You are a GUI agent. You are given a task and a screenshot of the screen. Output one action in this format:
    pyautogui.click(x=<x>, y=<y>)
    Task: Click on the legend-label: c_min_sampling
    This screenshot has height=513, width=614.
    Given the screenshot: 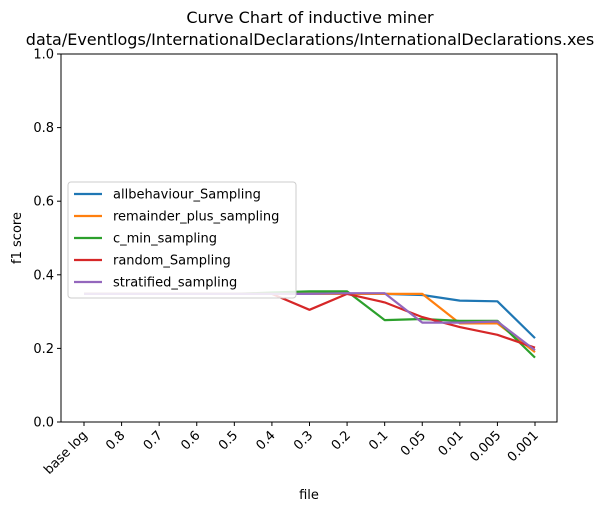 What is the action you would take?
    pyautogui.click(x=165, y=239)
    